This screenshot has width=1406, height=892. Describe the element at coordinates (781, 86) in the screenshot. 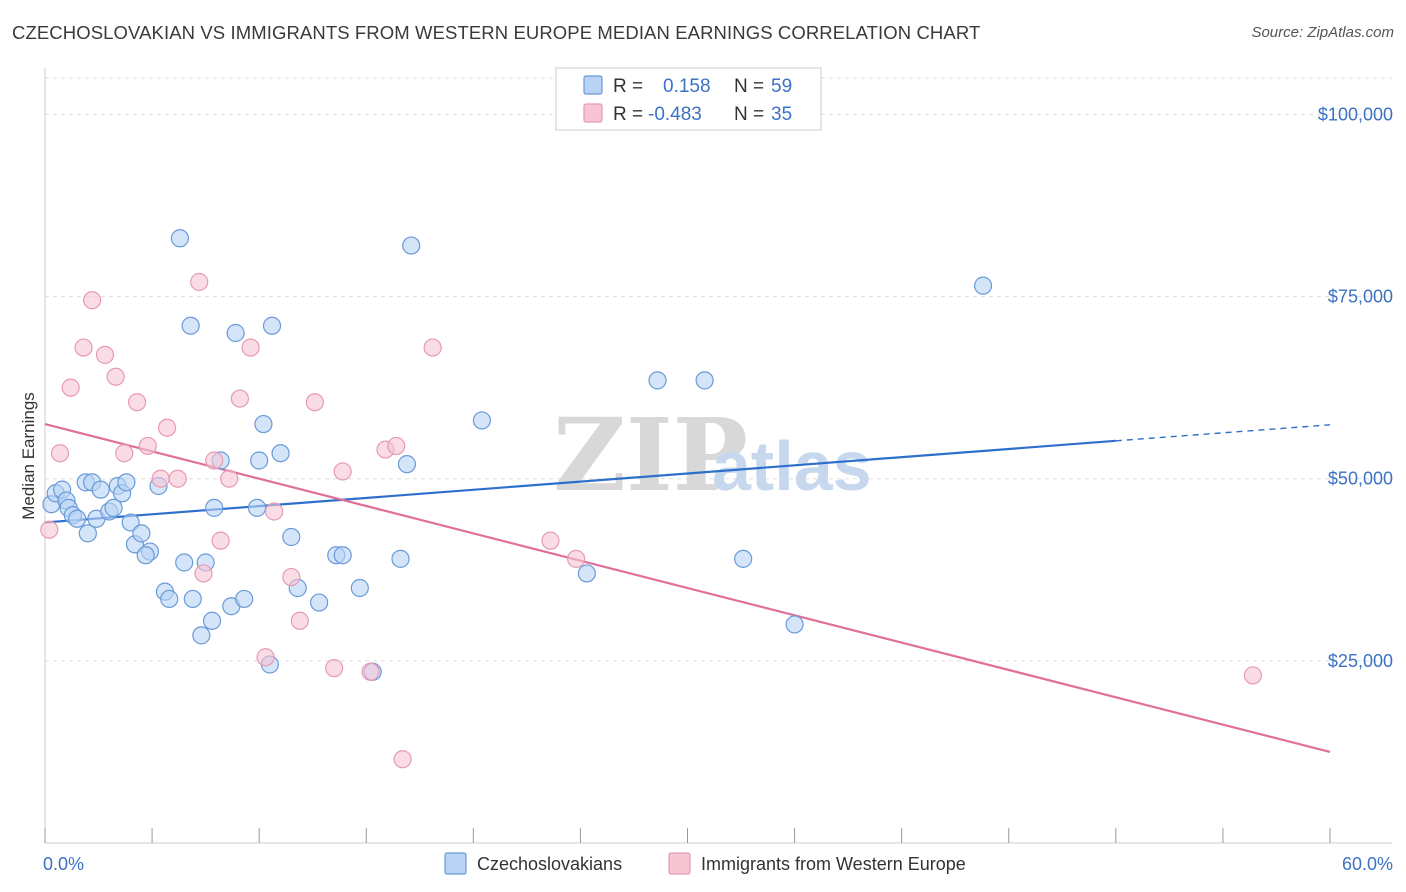

I see `legend-n-value-blue: 59` at that location.